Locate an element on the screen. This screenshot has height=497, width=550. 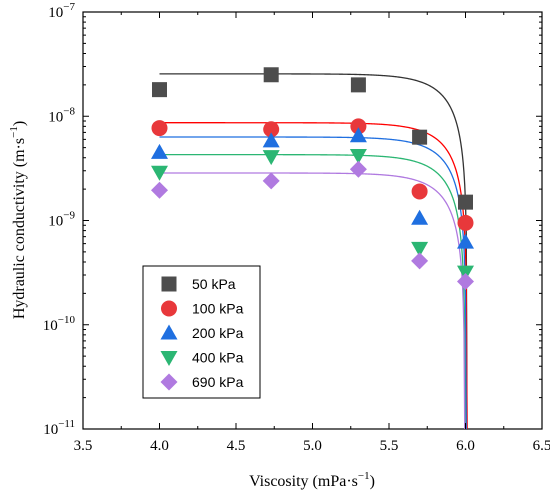
x-tick-label: 4.5 is located at coordinates (236, 446).